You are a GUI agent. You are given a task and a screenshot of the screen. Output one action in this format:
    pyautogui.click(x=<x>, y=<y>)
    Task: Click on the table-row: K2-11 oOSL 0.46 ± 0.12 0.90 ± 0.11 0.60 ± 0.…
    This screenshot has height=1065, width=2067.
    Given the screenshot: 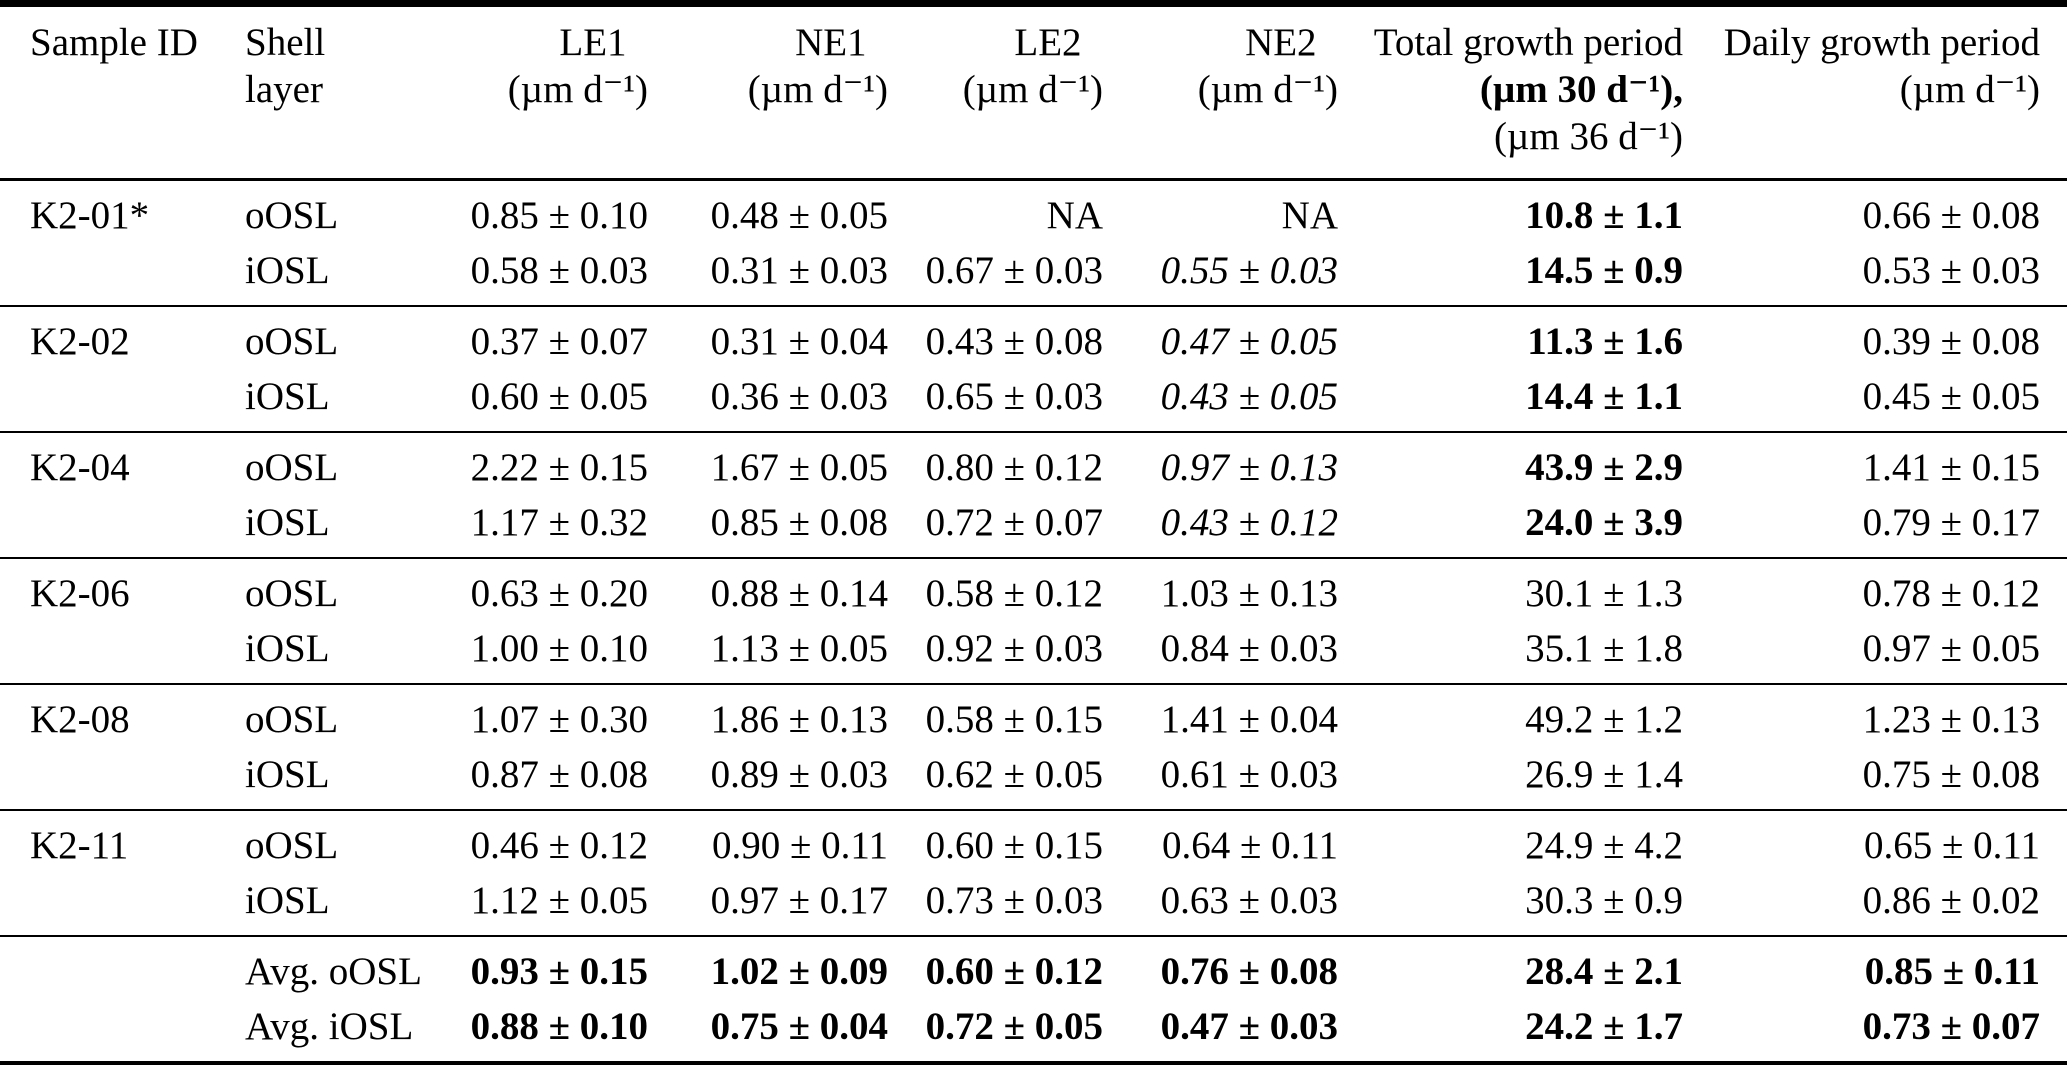 What is the action you would take?
    pyautogui.click(x=1033, y=841)
    